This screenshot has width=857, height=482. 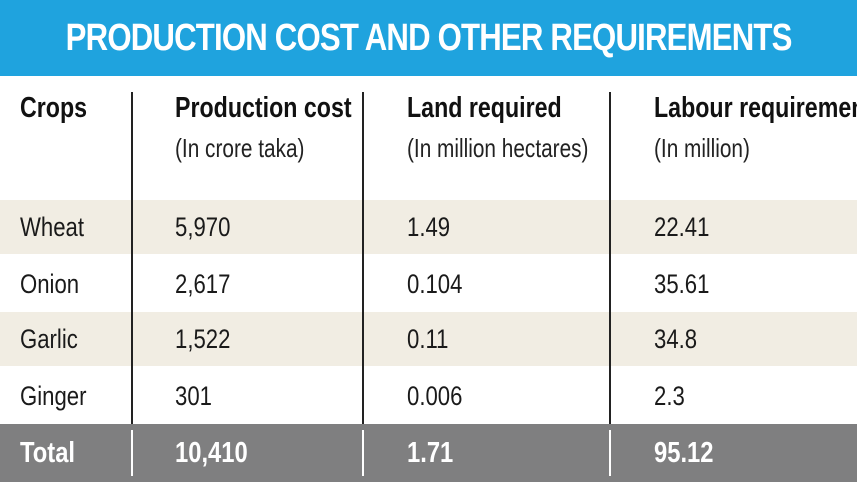 I want to click on cell-land-required: 0.11, so click(x=428, y=338).